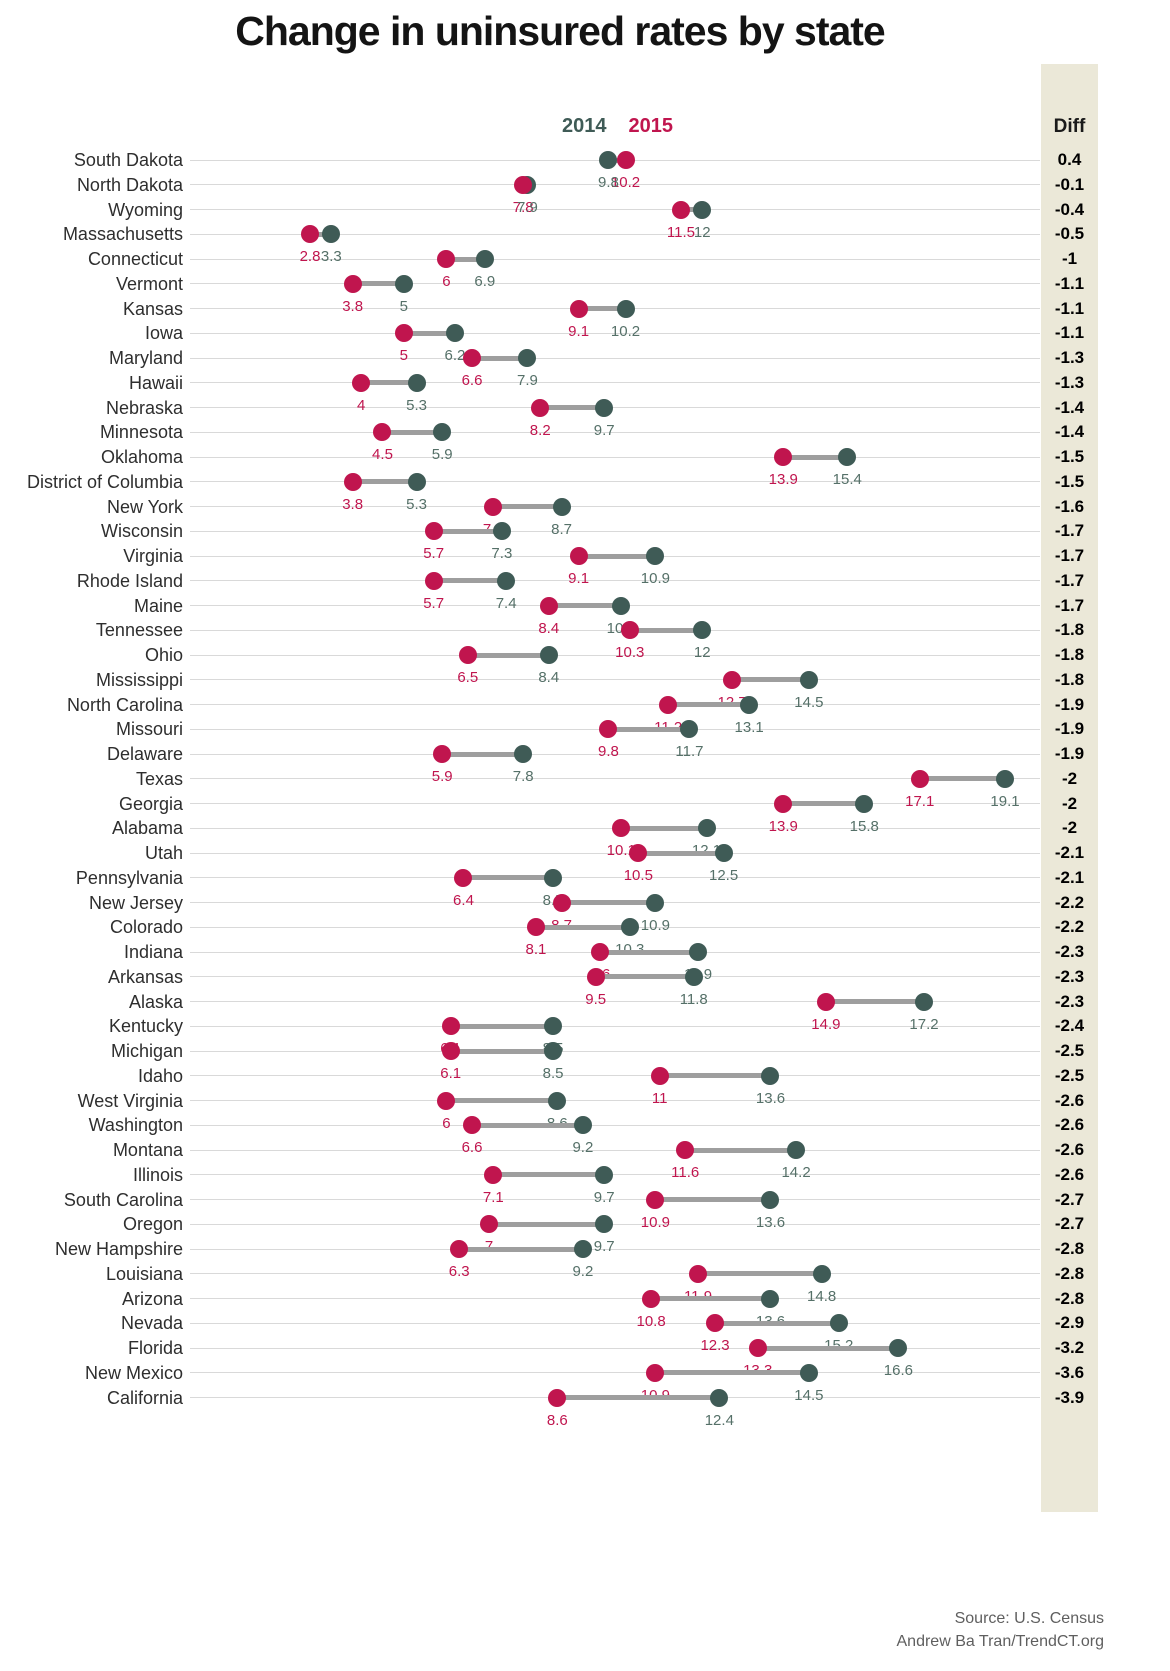  I want to click on state-label: Vermont, so click(149, 283).